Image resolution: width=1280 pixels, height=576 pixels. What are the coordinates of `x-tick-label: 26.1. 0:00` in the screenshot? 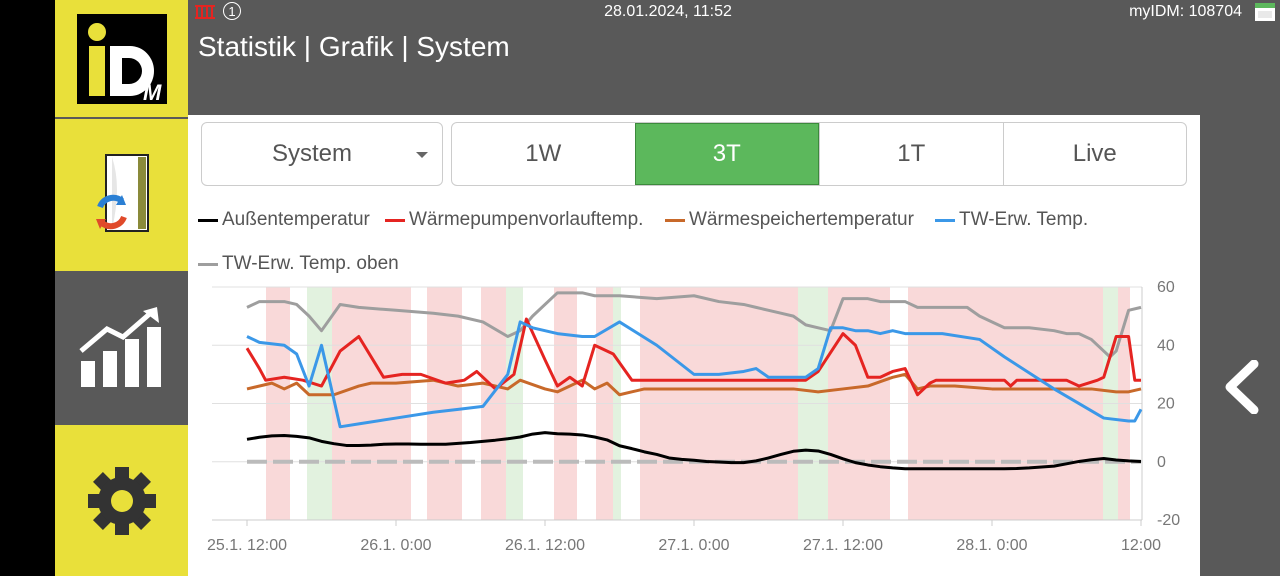 It's located at (395, 545).